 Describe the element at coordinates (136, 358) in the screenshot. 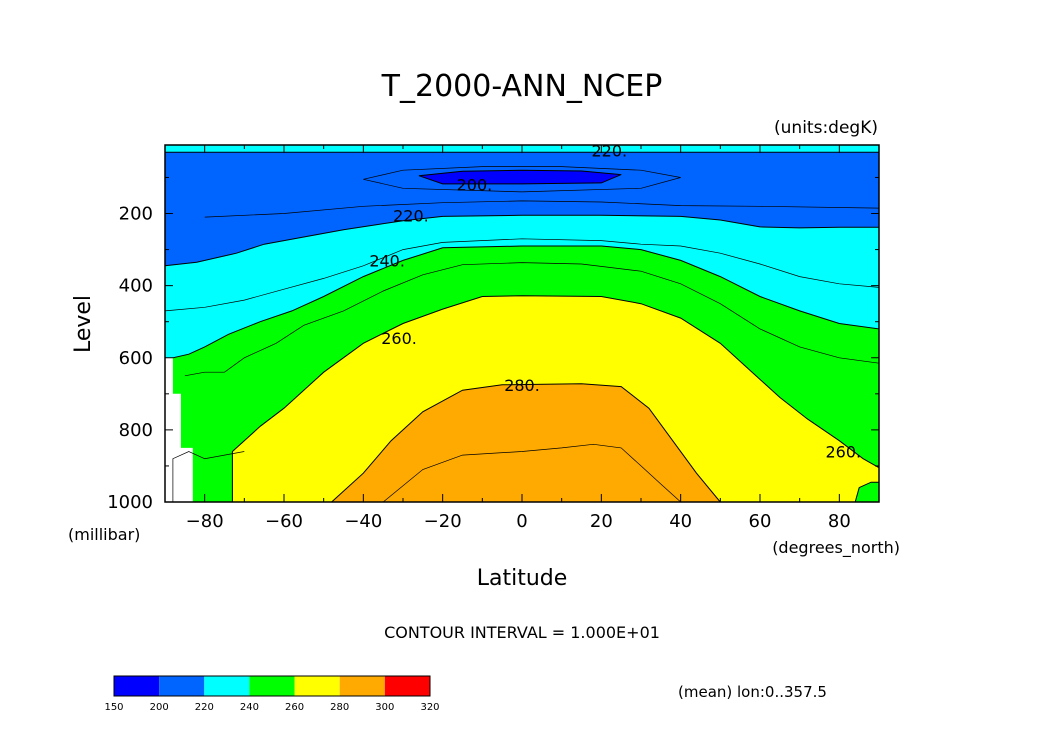

I see `y-tick-label: 600` at that location.